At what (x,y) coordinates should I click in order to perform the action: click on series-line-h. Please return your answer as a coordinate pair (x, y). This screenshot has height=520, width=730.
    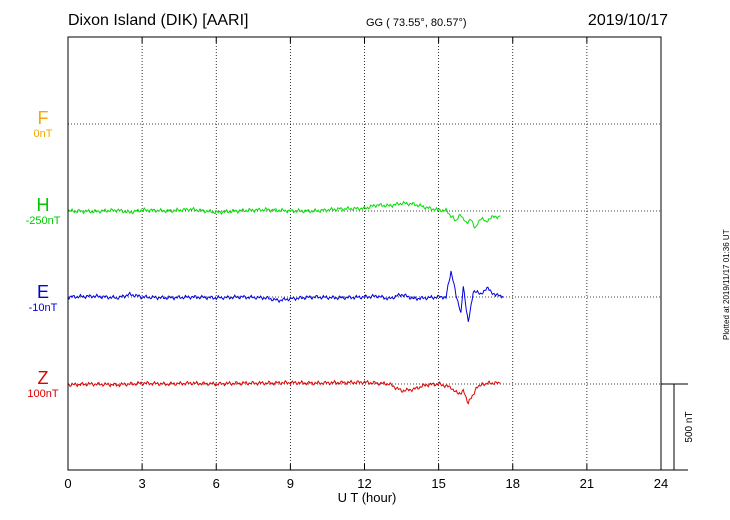
    Looking at the image, I should click on (284, 214).